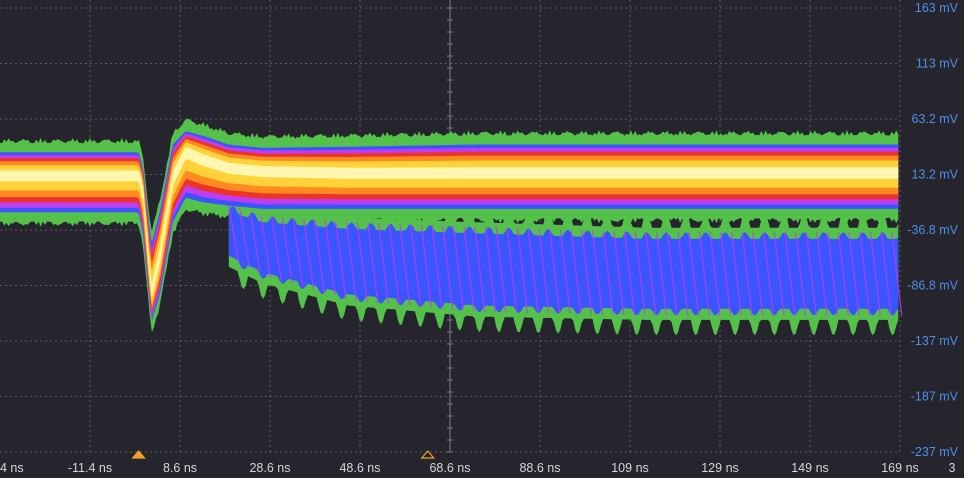 The height and width of the screenshot is (478, 964). I want to click on y-tick-label: -137 mV, so click(935, 341).